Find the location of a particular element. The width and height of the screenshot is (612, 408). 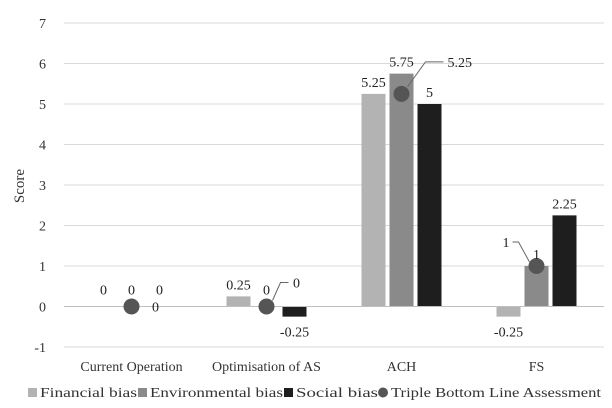

y-tick-label: 6 is located at coordinates (42, 65).